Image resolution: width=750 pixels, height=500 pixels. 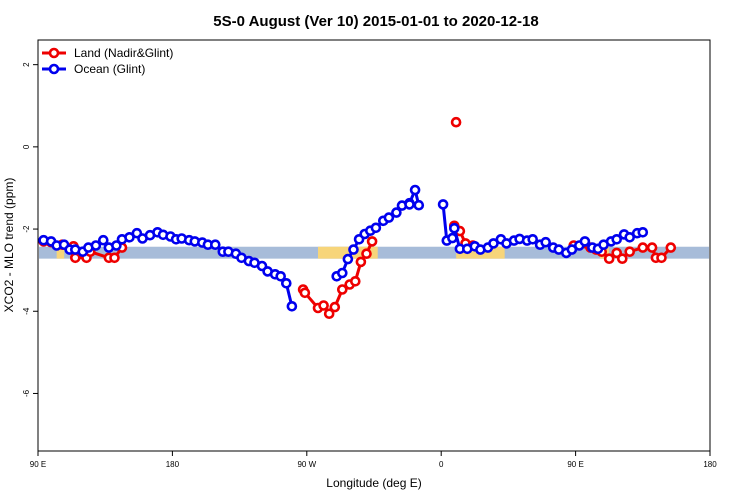 I want to click on x-tick-label-5: 180, so click(x=710, y=464).